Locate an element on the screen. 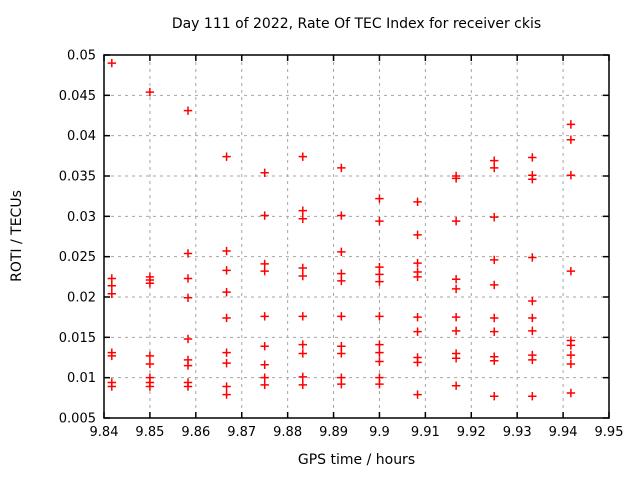 The width and height of the screenshot is (640, 480). y-tick-label: 0.05 is located at coordinates (81, 56).